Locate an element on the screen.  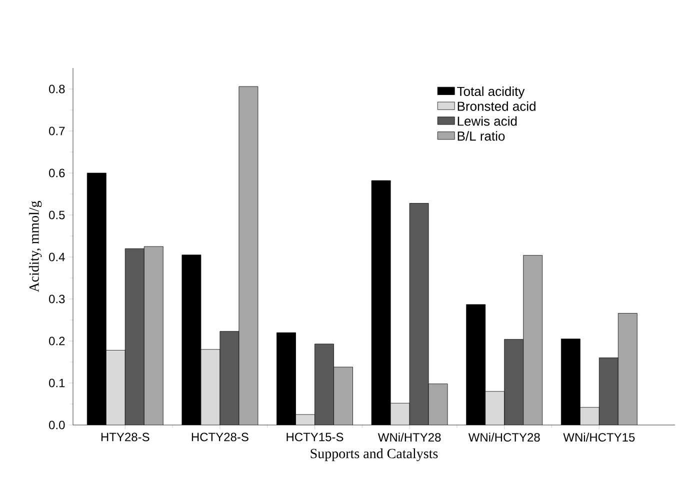
x-tick-label: HCTY15-S is located at coordinates (315, 437).